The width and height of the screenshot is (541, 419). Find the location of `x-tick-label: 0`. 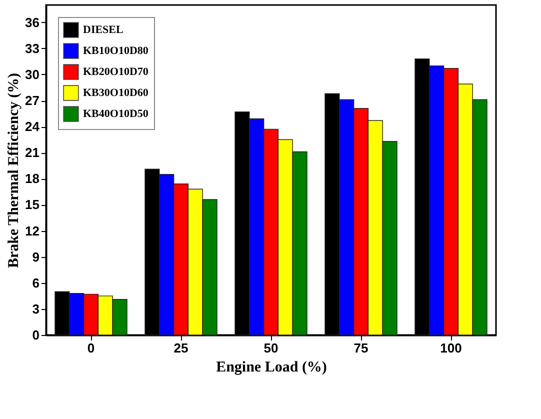

x-tick-label: 0 is located at coordinates (91, 348).